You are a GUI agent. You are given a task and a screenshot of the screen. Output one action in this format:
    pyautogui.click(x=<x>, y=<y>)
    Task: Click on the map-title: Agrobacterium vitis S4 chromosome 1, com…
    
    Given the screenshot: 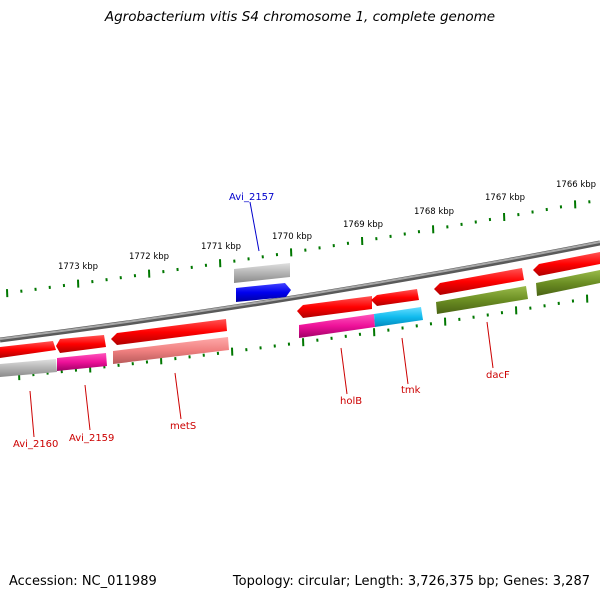 What is the action you would take?
    pyautogui.click(x=300, y=17)
    